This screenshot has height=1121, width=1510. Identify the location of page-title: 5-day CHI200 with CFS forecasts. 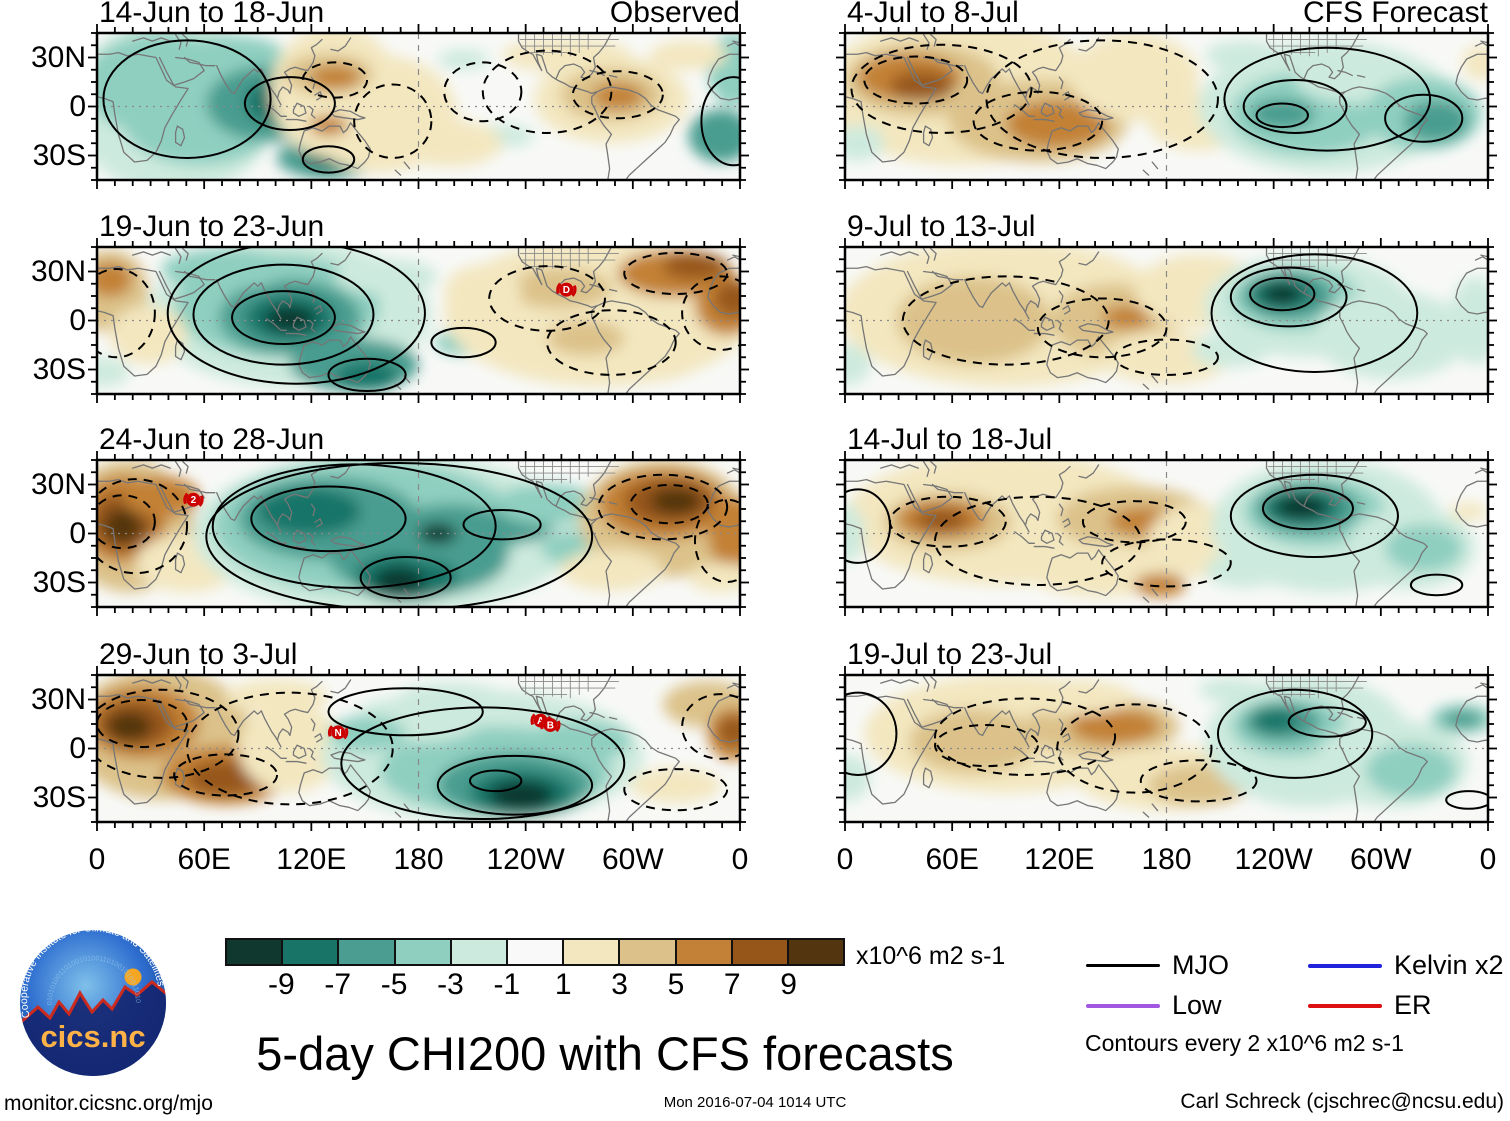
(605, 1053).